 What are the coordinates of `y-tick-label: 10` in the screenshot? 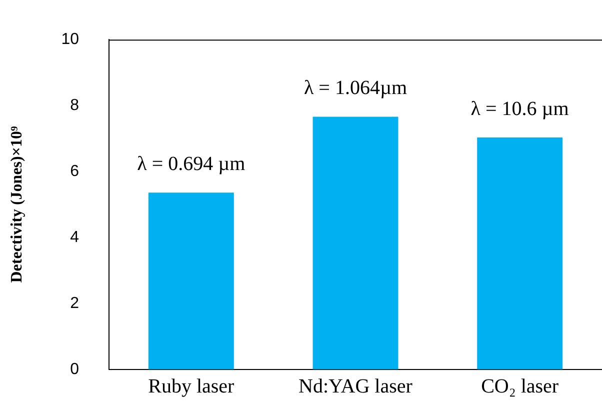 It's located at (70, 39).